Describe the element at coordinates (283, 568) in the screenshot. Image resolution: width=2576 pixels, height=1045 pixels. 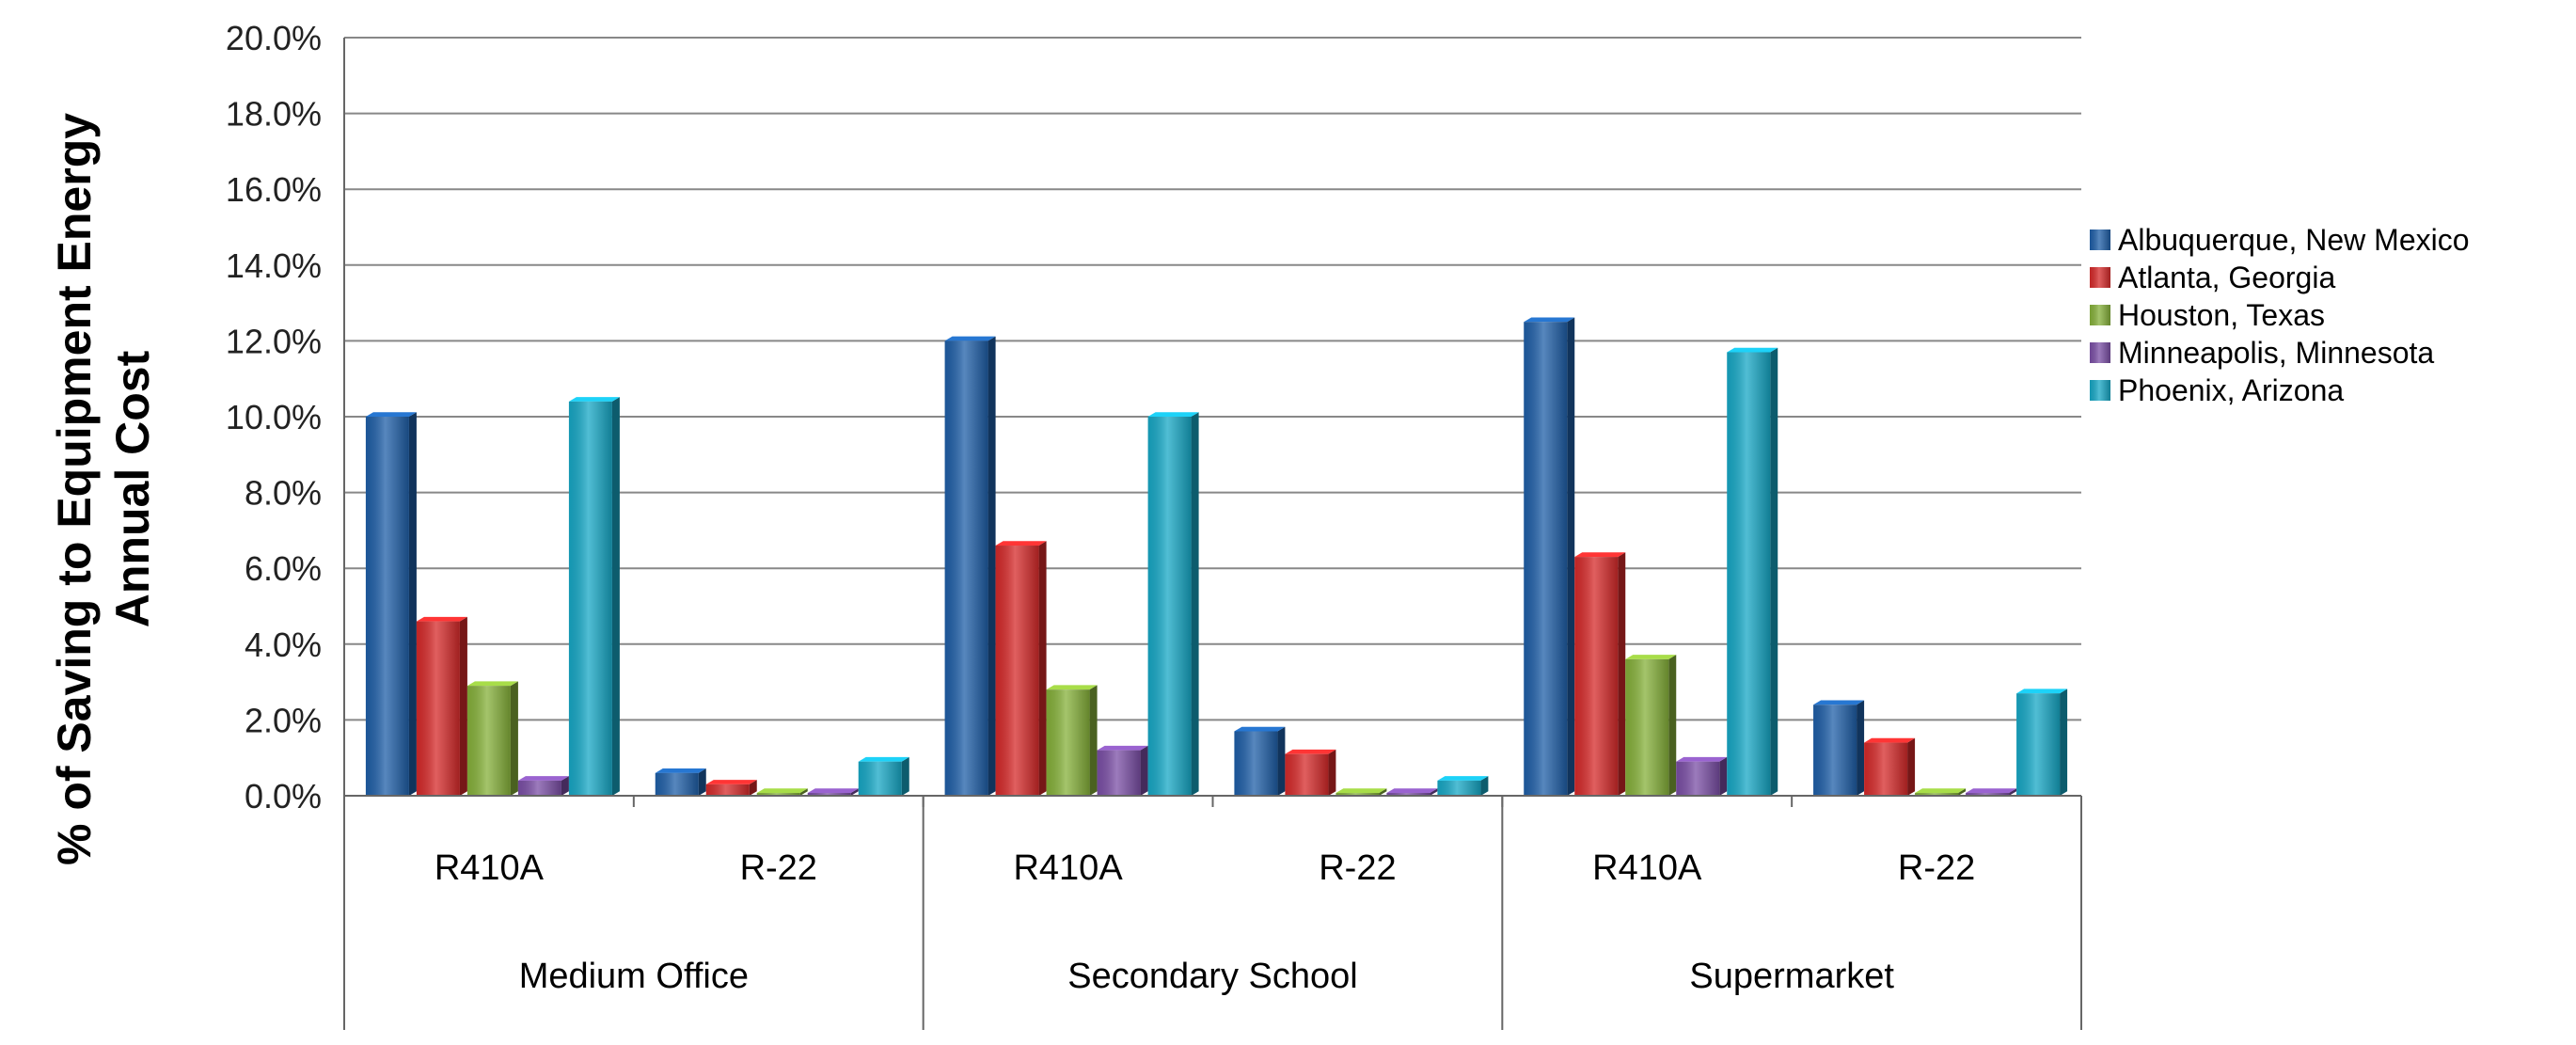
I see `y-tick-label: 6.0%` at that location.